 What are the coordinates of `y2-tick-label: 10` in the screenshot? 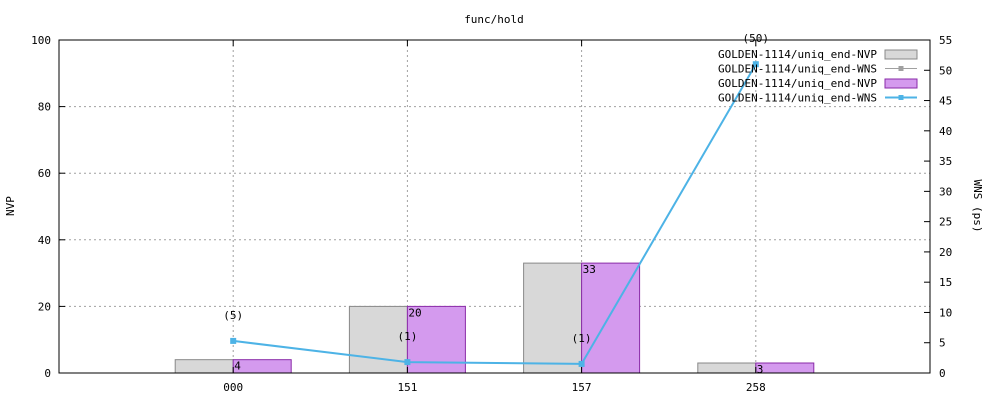 It's located at (945, 312).